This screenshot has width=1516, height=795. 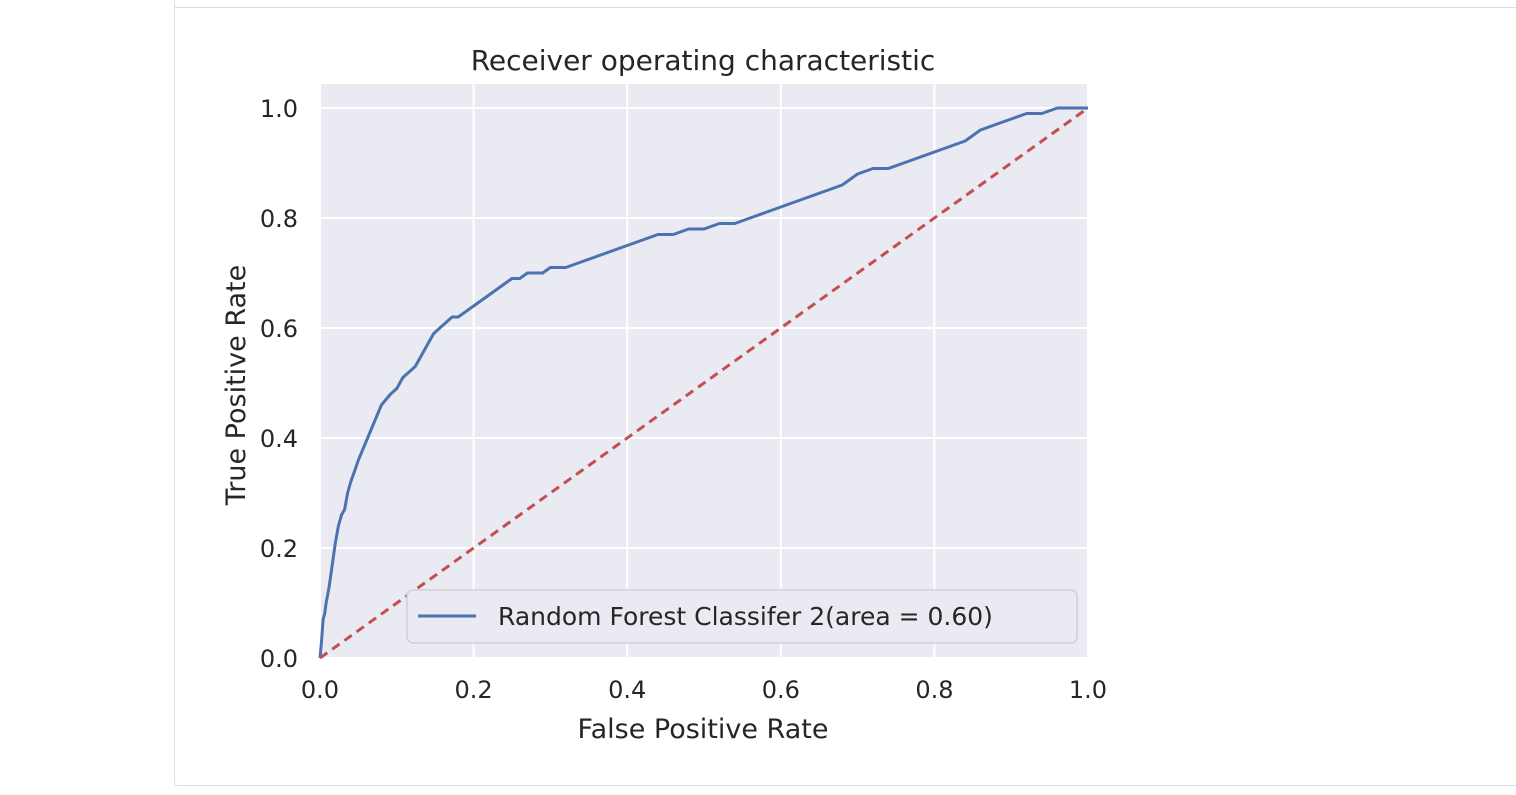 I want to click on y-tick-label: 0.0, so click(x=279, y=659).